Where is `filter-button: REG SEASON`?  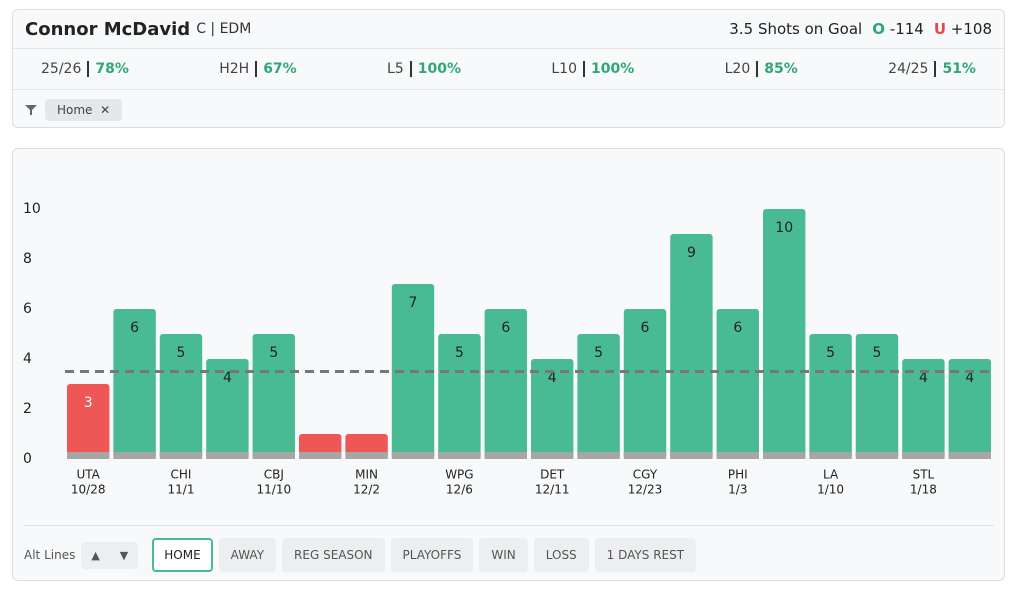
filter-button: REG SEASON is located at coordinates (333, 555).